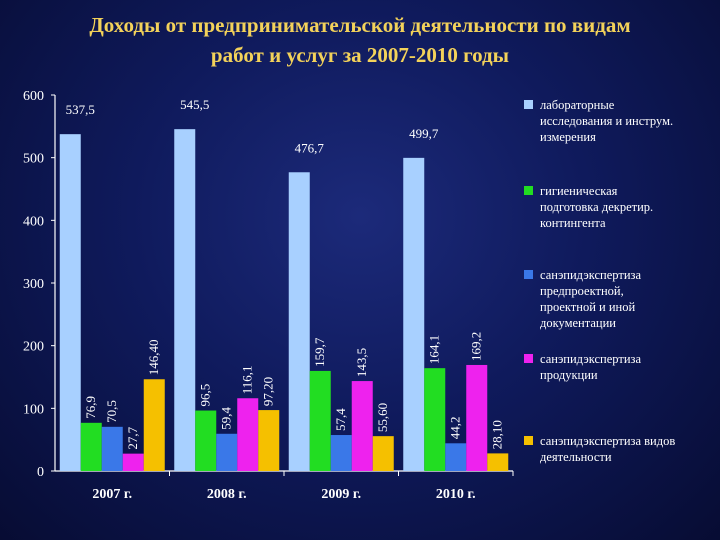  What do you see at coordinates (247, 379) in the screenshot?
I see `data-label: 116,1` at bounding box center [247, 379].